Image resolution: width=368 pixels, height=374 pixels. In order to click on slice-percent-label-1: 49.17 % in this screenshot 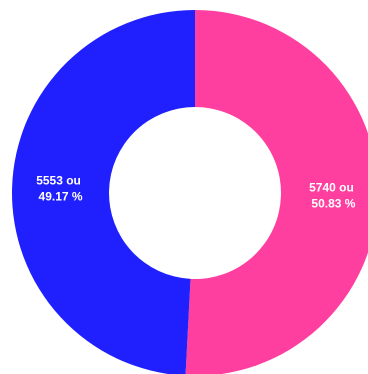, I will do `click(61, 196)`.